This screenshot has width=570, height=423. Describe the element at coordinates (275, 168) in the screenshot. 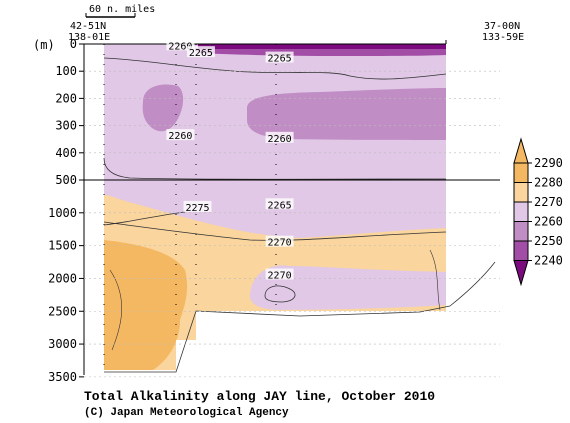

I see `contour-2270-upper` at that location.